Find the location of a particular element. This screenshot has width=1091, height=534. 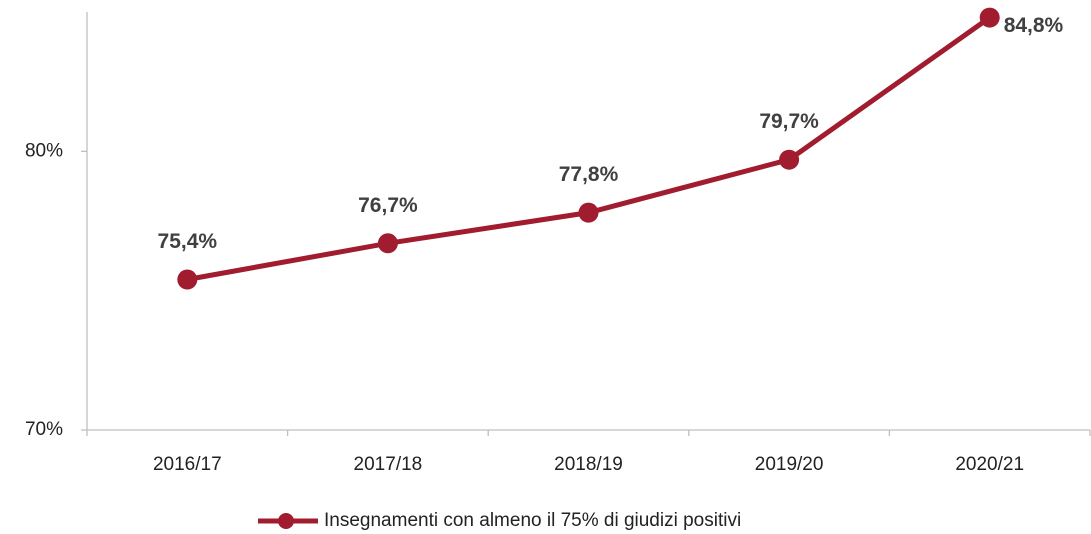

y-tick-label: 70% is located at coordinates (44, 429).